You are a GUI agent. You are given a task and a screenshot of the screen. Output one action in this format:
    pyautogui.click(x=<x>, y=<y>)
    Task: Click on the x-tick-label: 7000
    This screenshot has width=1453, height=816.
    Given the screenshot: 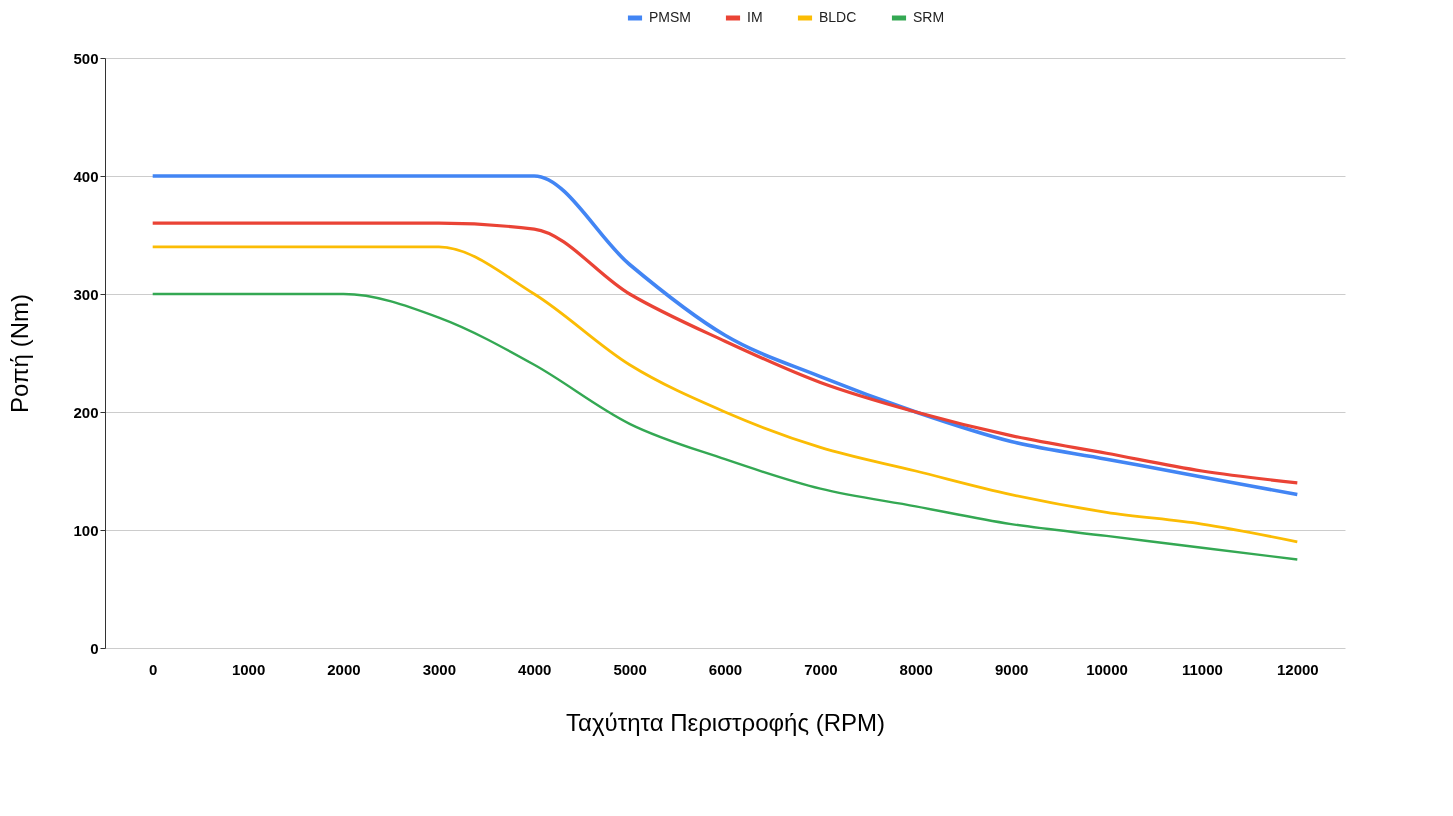 What is the action you would take?
    pyautogui.click(x=821, y=669)
    